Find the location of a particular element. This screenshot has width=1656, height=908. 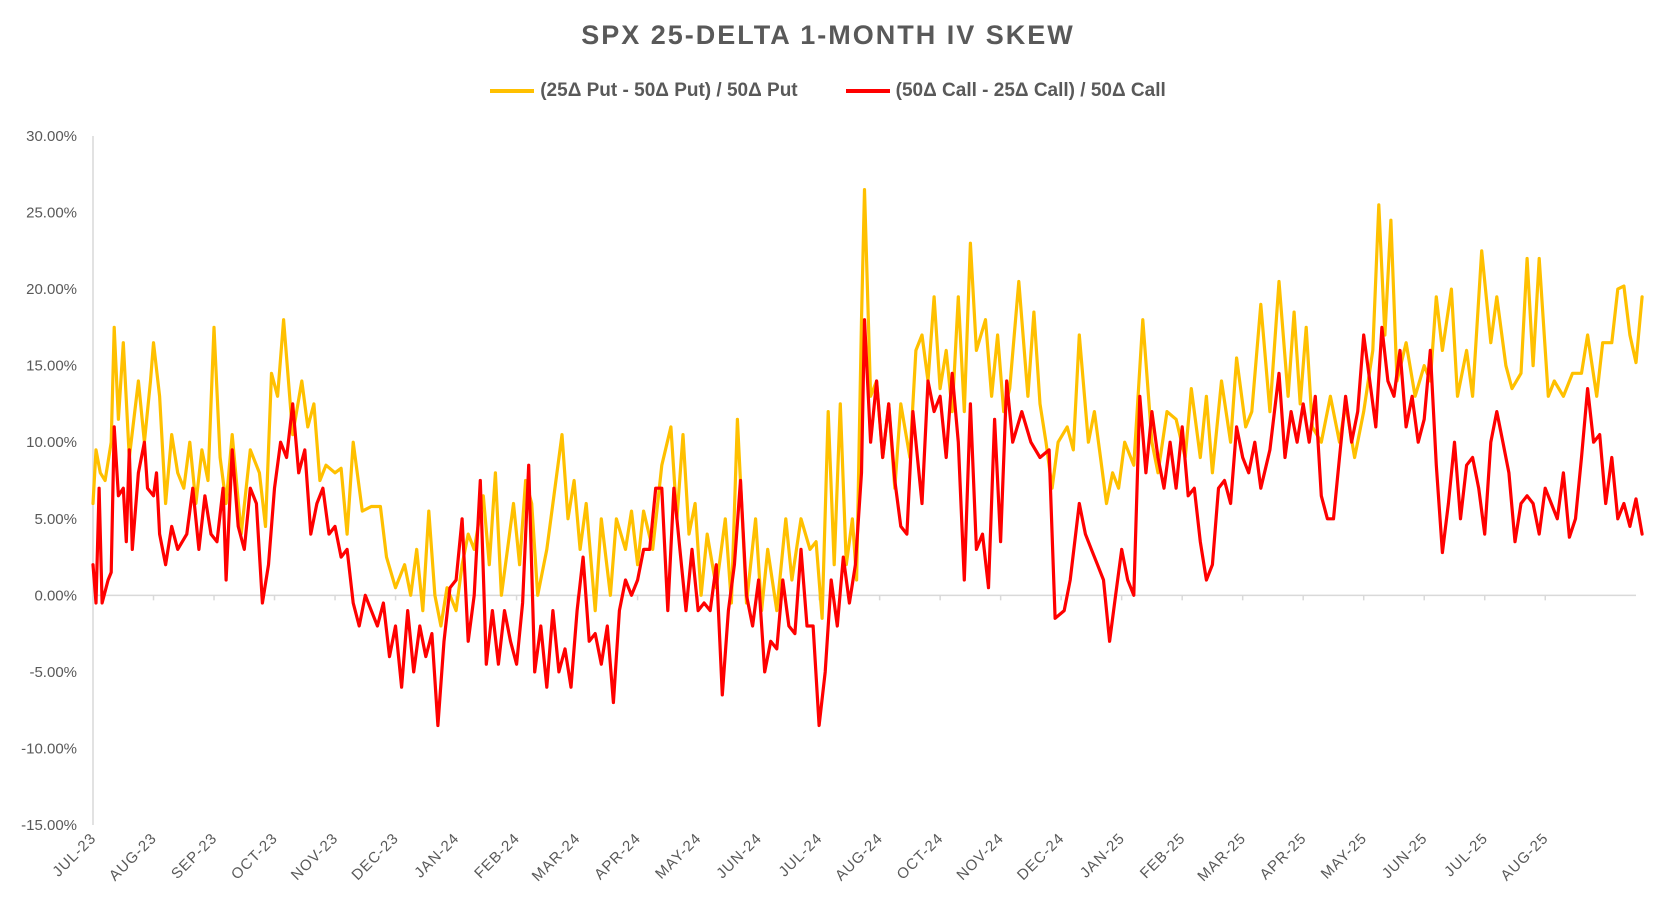

legend-label-call: (50Δ Call - 25Δ Call) / 50Δ Call is located at coordinates (1030, 90).